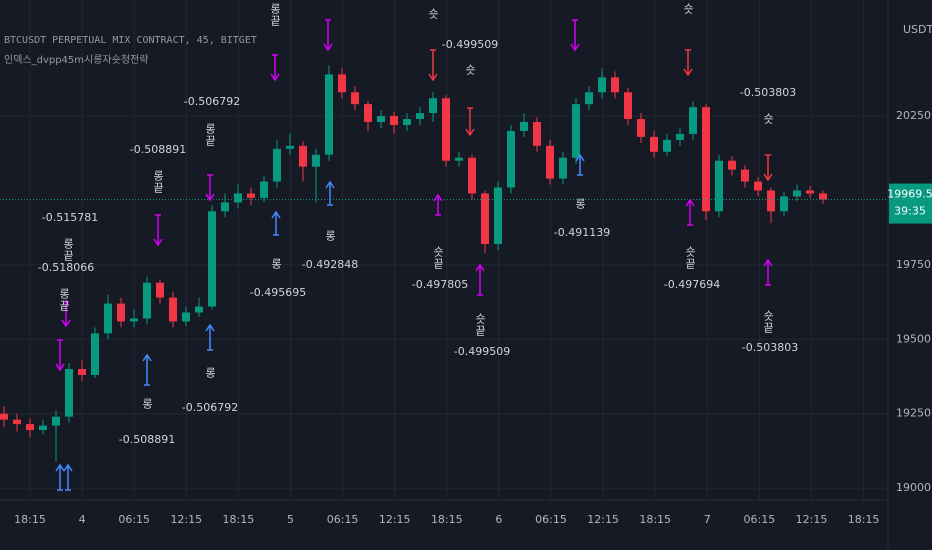 The width and height of the screenshot is (932, 550). I want to click on x-tick-label: 4, so click(82, 519).